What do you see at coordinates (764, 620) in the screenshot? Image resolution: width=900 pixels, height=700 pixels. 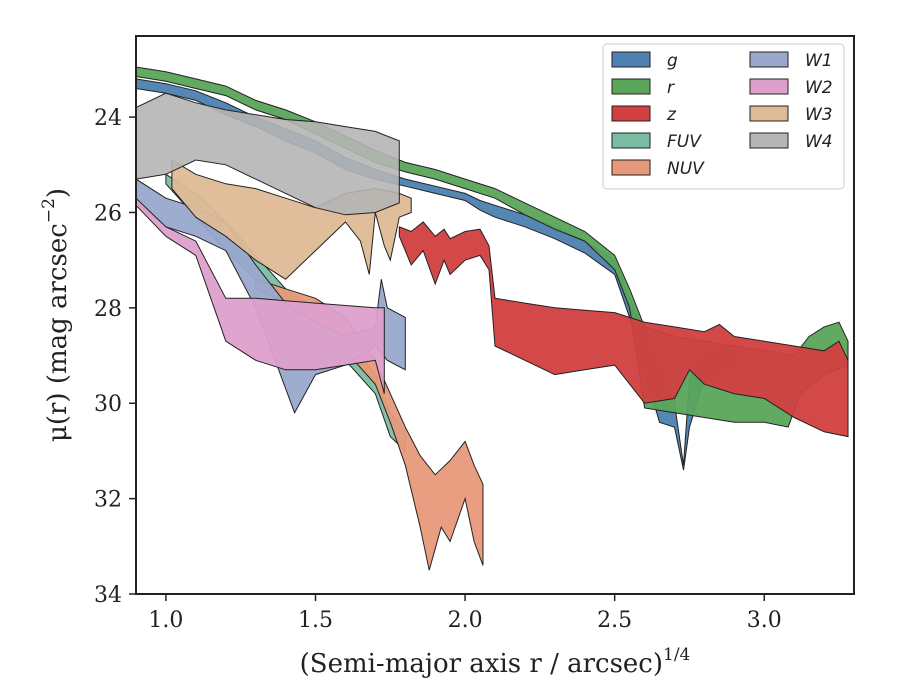 I see `x-tick-label: 3.0` at bounding box center [764, 620].